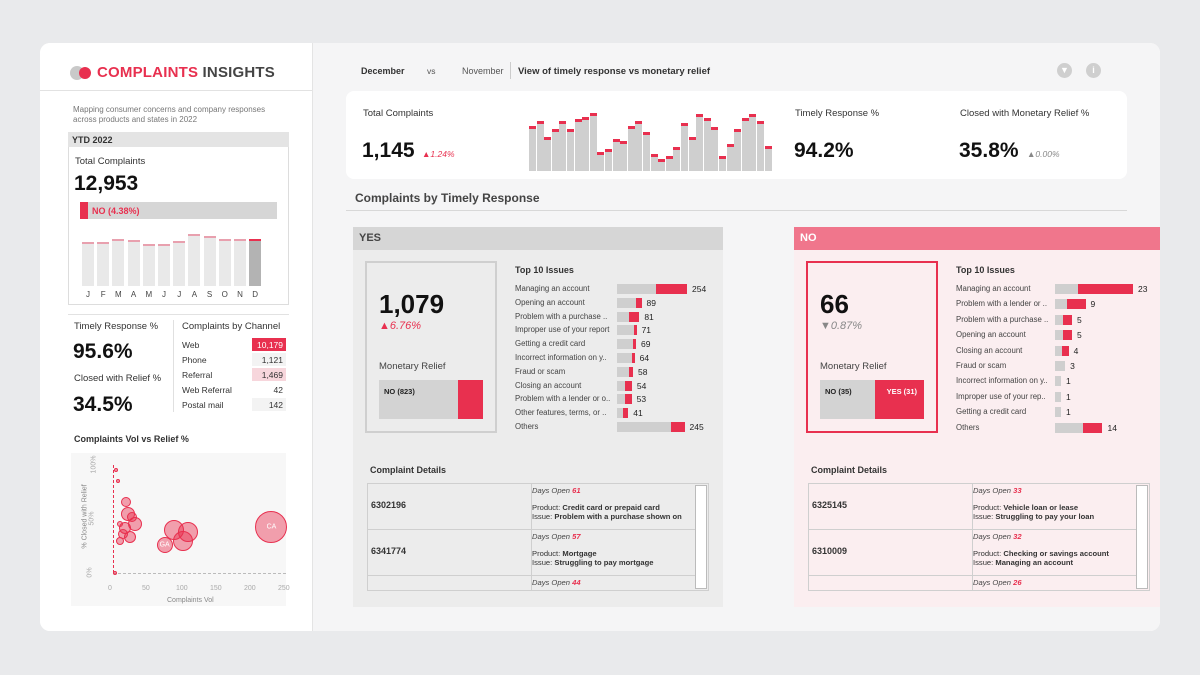  Describe the element at coordinates (389, 551) in the screenshot. I see `complaint-id: 6341774` at that location.